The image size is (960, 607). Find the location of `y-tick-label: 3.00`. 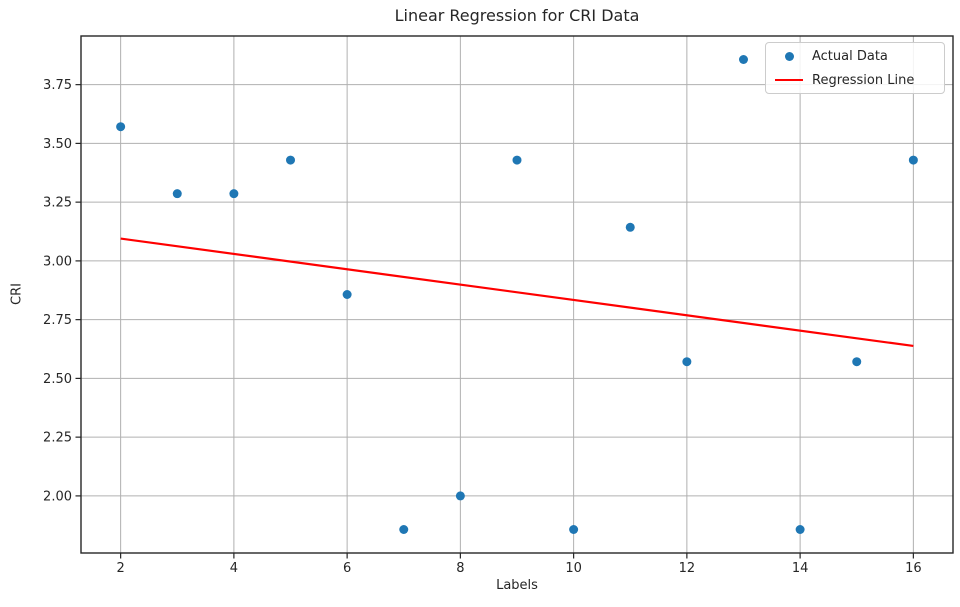

y-tick-label: 3.00 is located at coordinates (57, 261).